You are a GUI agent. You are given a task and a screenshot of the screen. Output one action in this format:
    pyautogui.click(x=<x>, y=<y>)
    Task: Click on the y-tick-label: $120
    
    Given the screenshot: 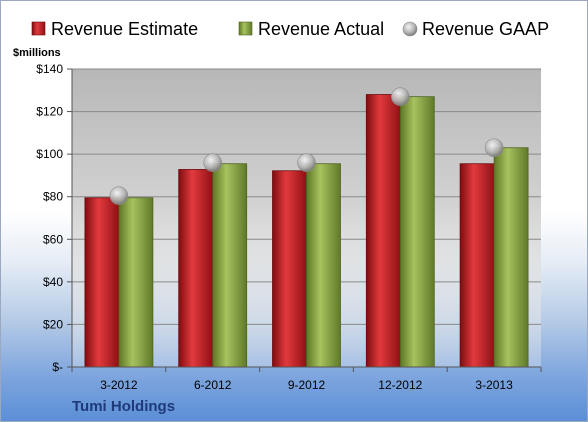 What is the action you would take?
    pyautogui.click(x=49, y=112)
    